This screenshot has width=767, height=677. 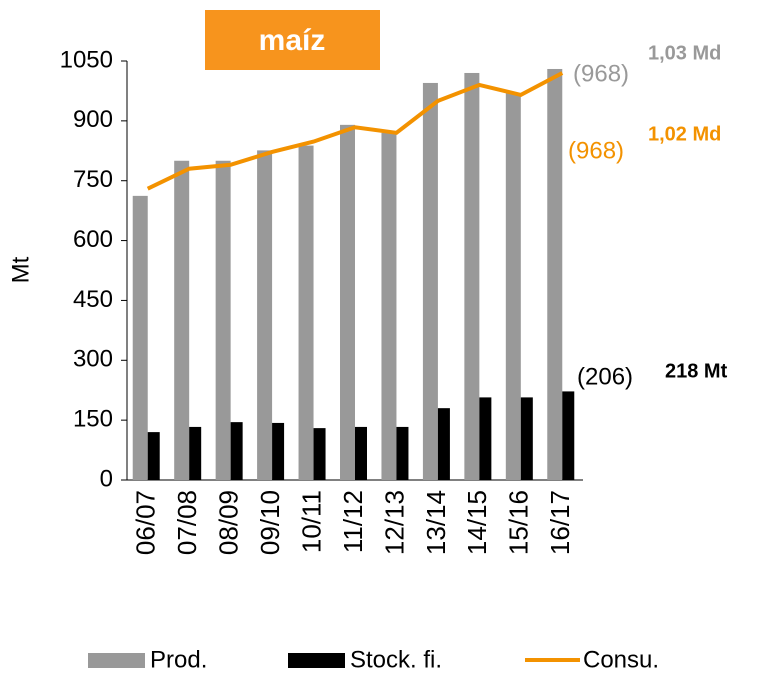 What do you see at coordinates (93, 179) in the screenshot?
I see `y-tick-label: 750` at bounding box center [93, 179].